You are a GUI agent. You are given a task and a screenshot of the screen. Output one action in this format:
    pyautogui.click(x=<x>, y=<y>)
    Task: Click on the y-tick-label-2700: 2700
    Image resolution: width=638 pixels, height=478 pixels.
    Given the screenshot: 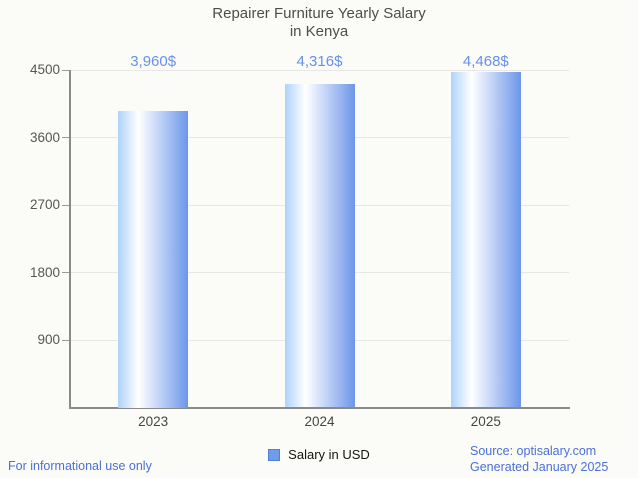 What is the action you would take?
    pyautogui.click(x=44, y=204)
    